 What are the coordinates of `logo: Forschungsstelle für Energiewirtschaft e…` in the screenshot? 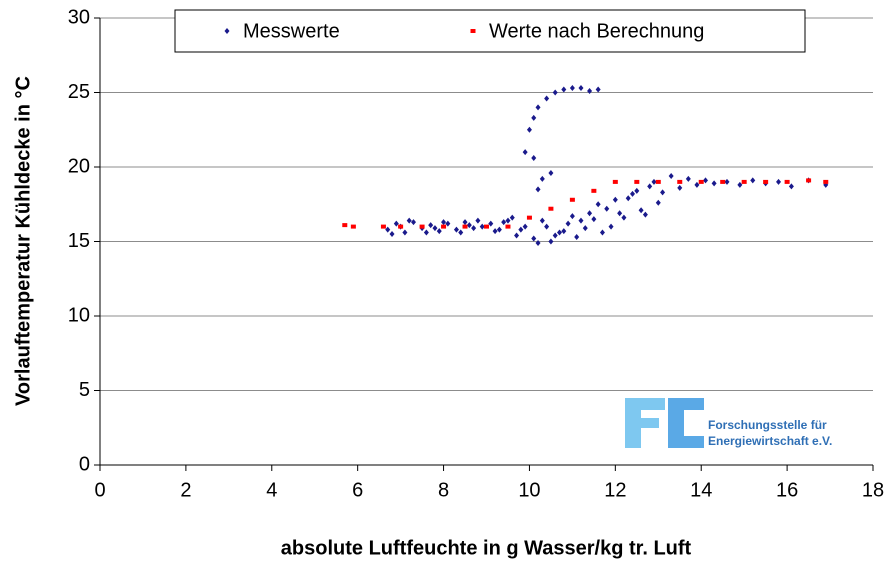 It's located at (728, 423).